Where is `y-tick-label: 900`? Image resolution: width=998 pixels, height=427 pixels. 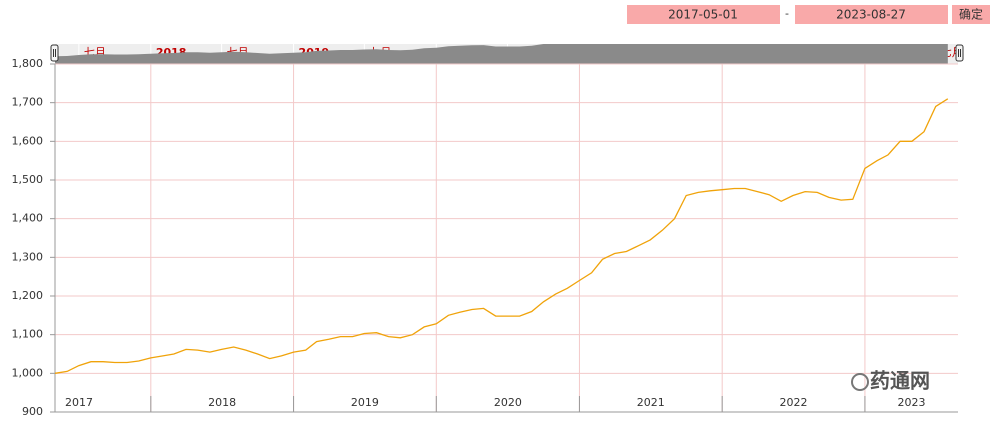
y-tick-label: 900 is located at coordinates (32, 411).